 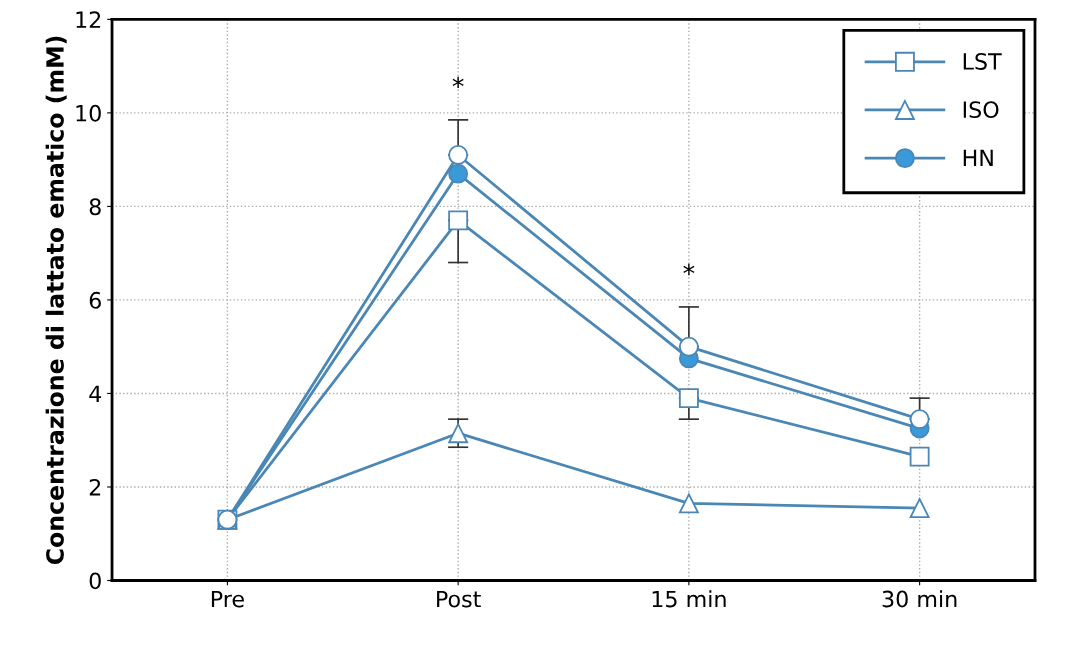 What do you see at coordinates (227, 599) in the screenshot?
I see `x-tick-label: Pre` at bounding box center [227, 599].